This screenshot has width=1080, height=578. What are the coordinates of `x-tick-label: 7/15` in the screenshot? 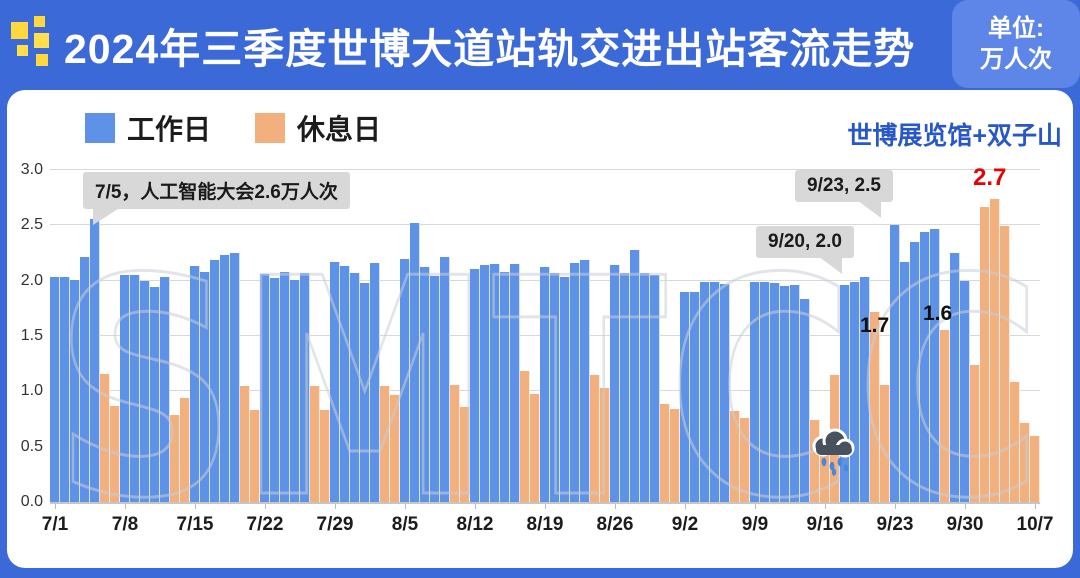 It's located at (195, 524).